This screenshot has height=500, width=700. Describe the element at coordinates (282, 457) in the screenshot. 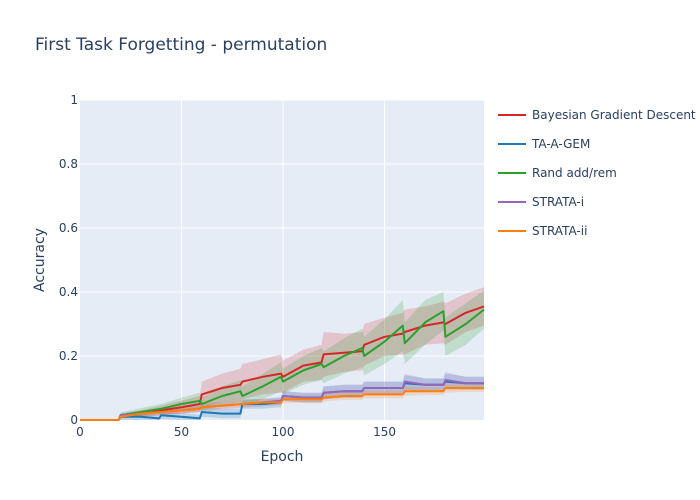

I see `x-axis-title: Epoch` at that location.